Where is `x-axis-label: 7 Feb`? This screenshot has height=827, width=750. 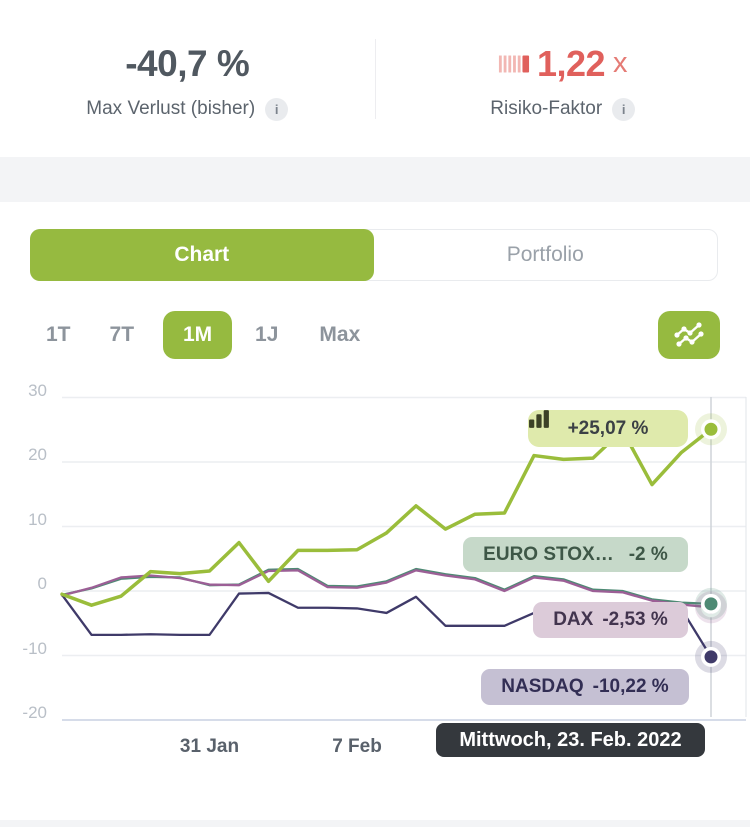 x-axis-label: 7 Feb is located at coordinates (357, 746).